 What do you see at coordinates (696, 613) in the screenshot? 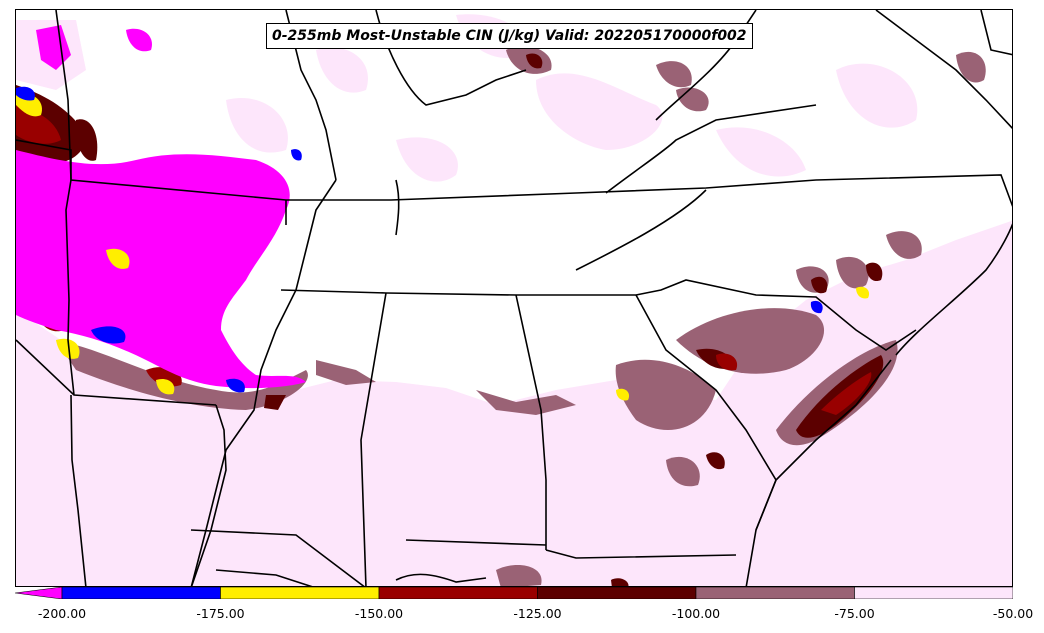
I see `colorbar-tick-label: -100.00` at bounding box center [696, 613].